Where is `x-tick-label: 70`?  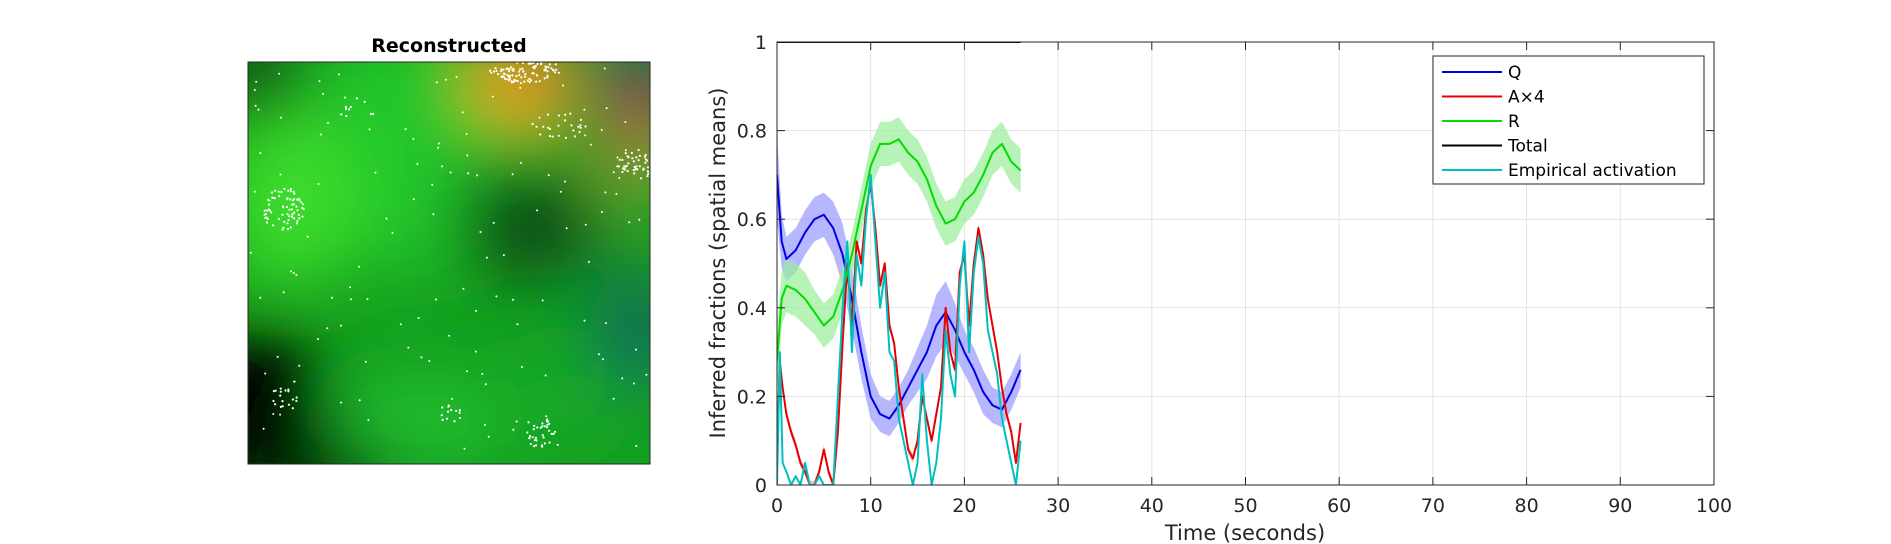 x-tick-label: 70 is located at coordinates (1433, 506).